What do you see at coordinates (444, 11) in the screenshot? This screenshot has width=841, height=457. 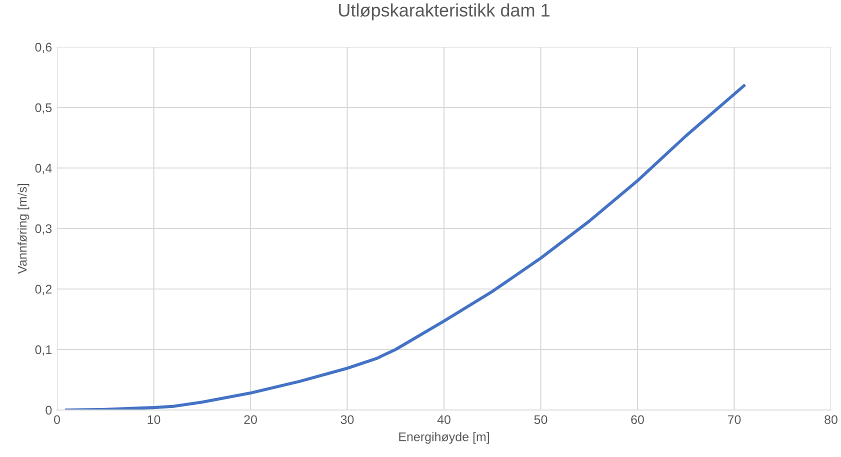 I see `chart-title: Utløpskarakteristikk dam 1` at bounding box center [444, 11].